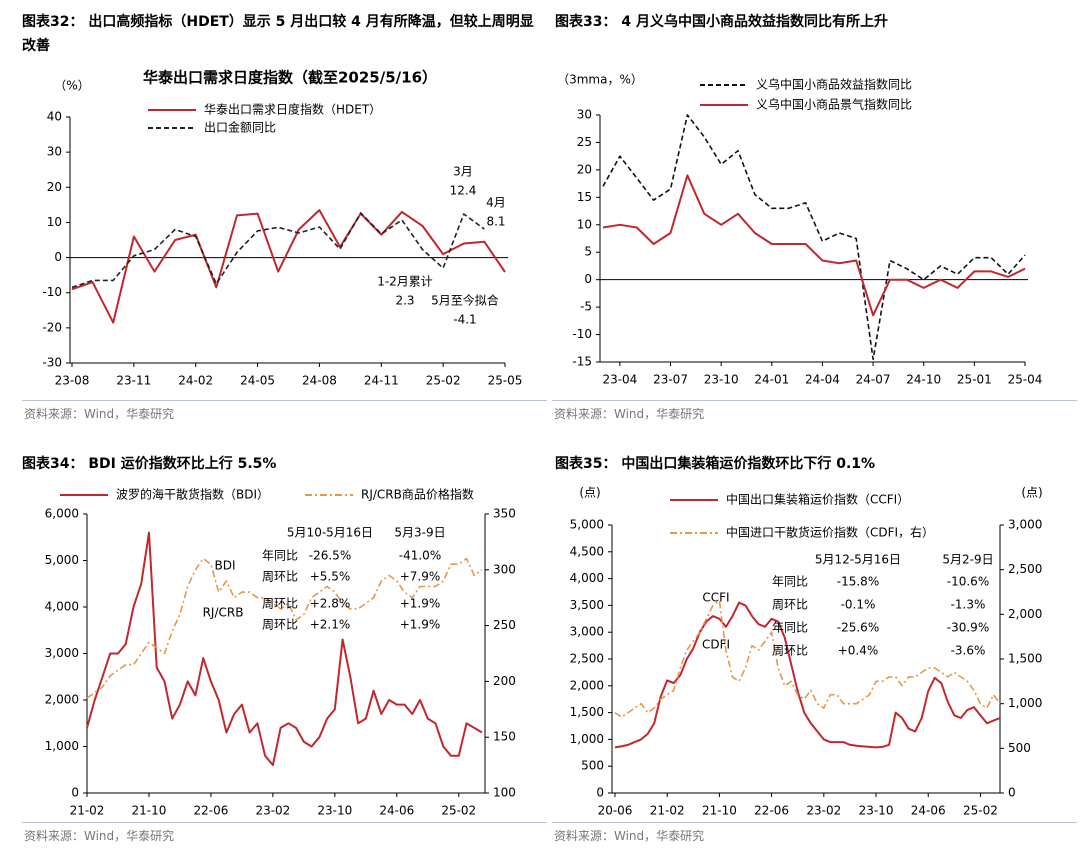 The height and width of the screenshot is (861, 1080). What do you see at coordinates (463, 172) in the screenshot?
I see `annotation: 3月` at bounding box center [463, 172].